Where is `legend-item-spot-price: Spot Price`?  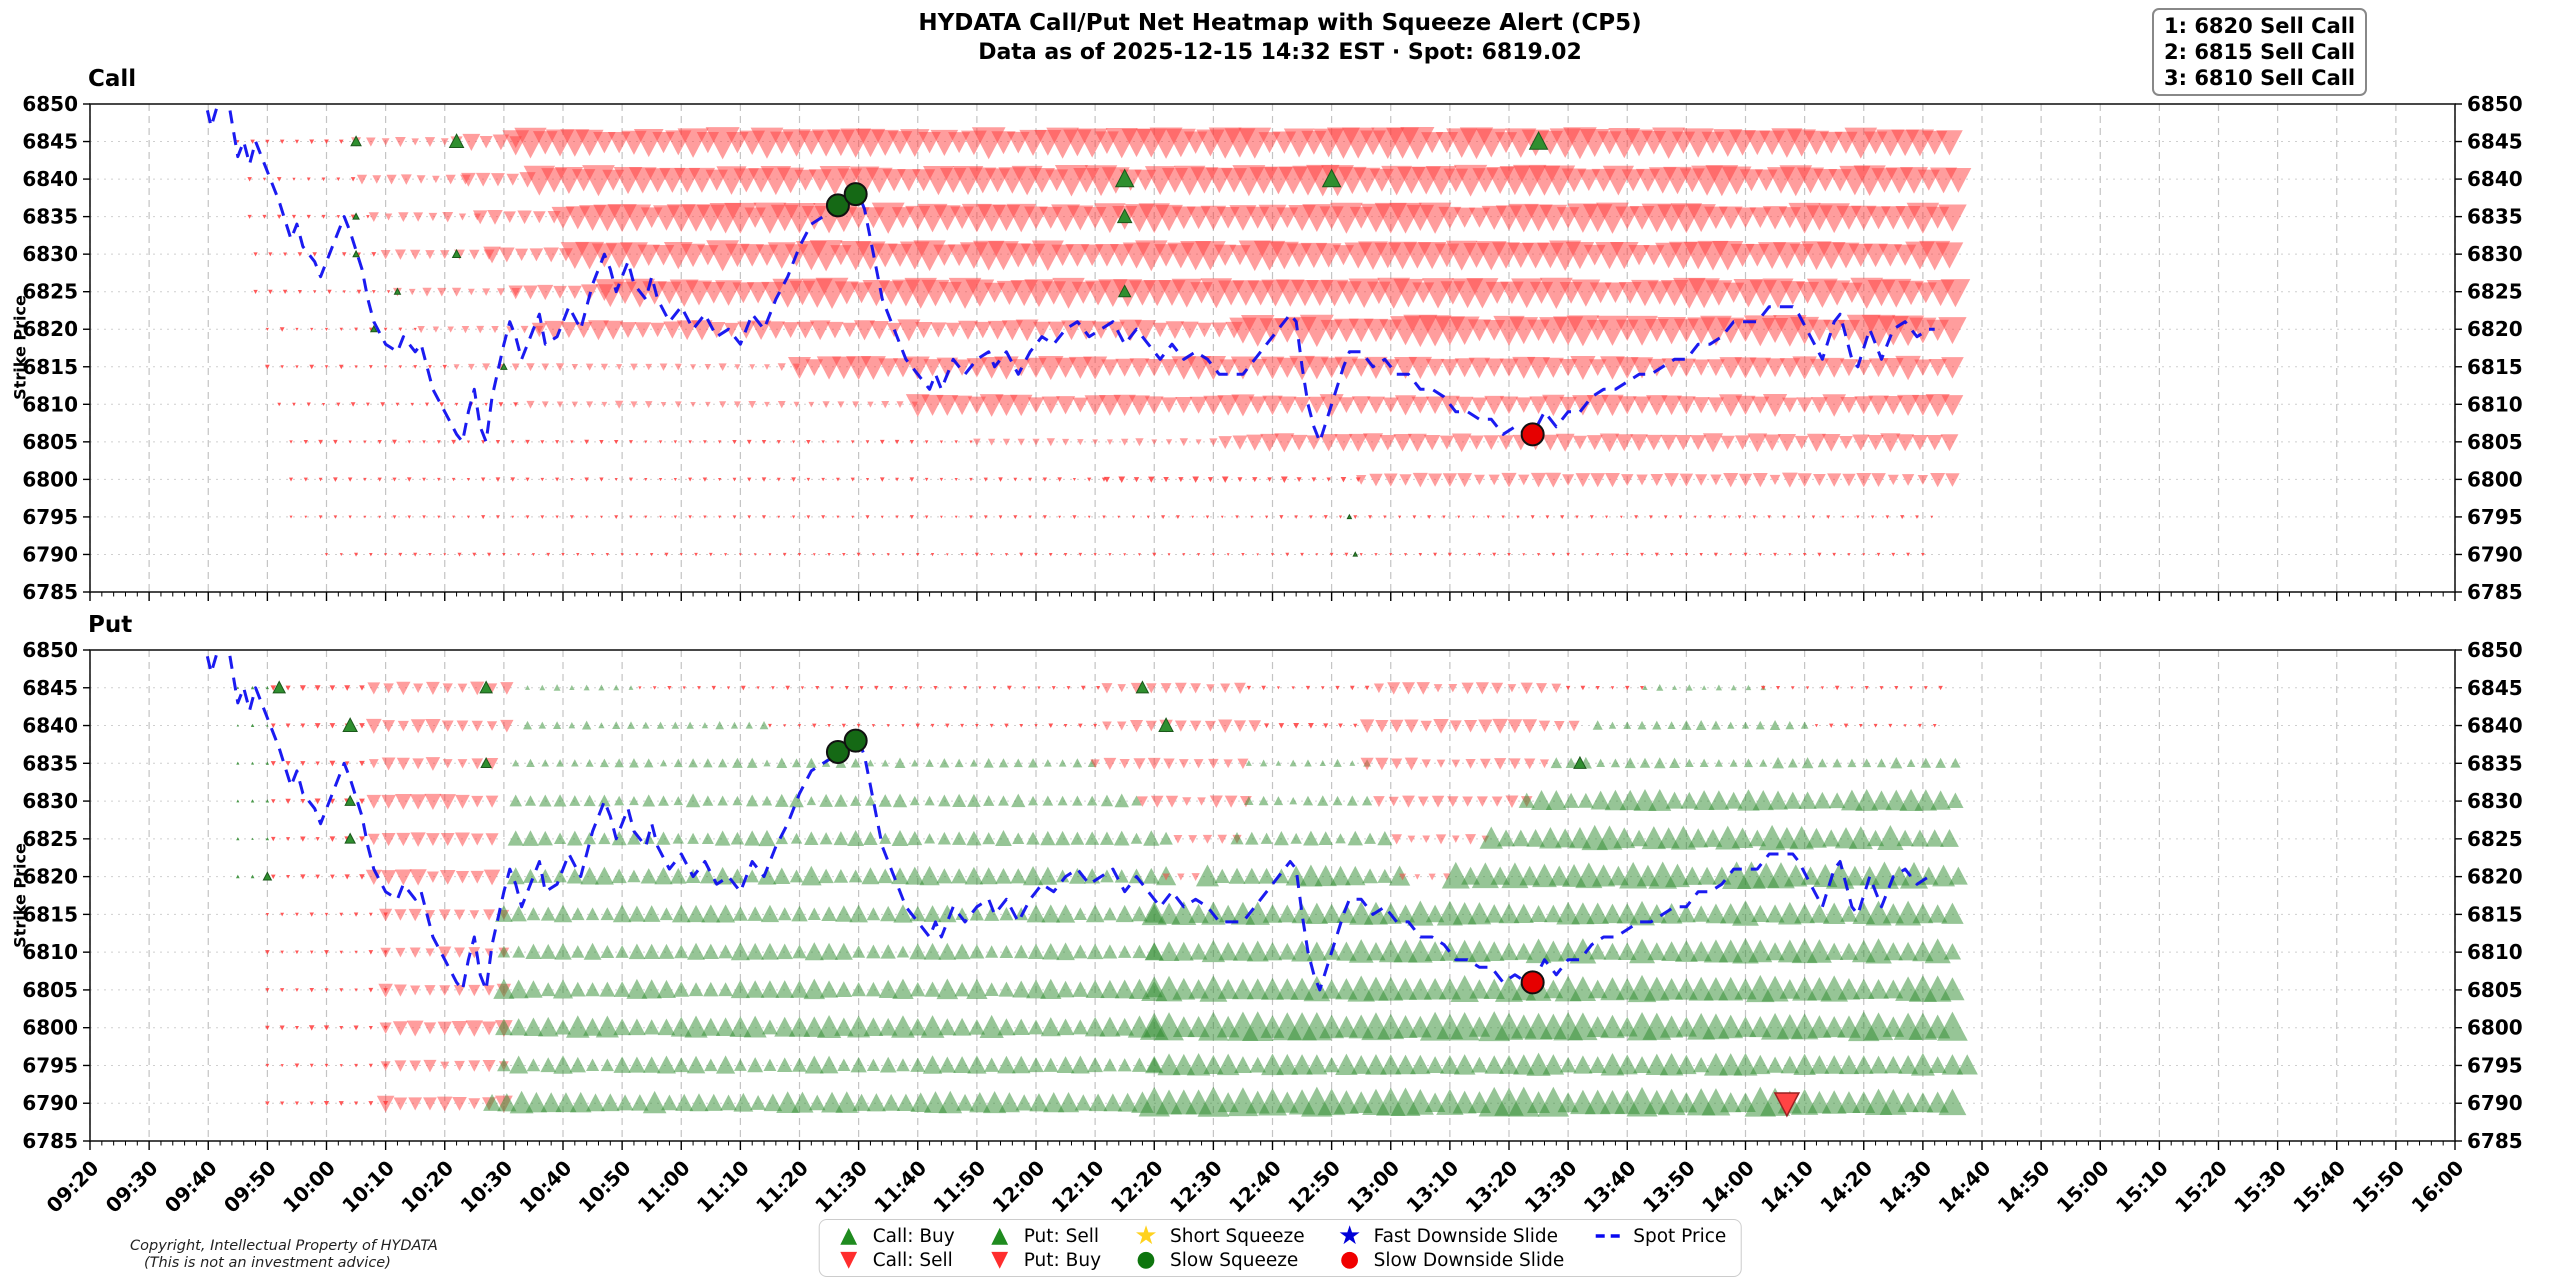 legend-item-spot-price: Spot Price is located at coordinates (1660, 1236).